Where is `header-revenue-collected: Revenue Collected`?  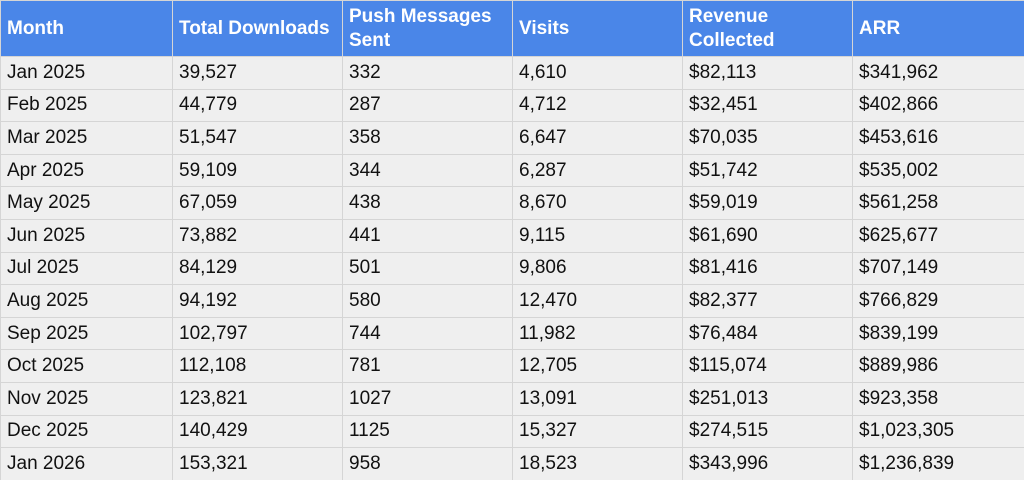
header-revenue-collected: Revenue Collected is located at coordinates (767, 28).